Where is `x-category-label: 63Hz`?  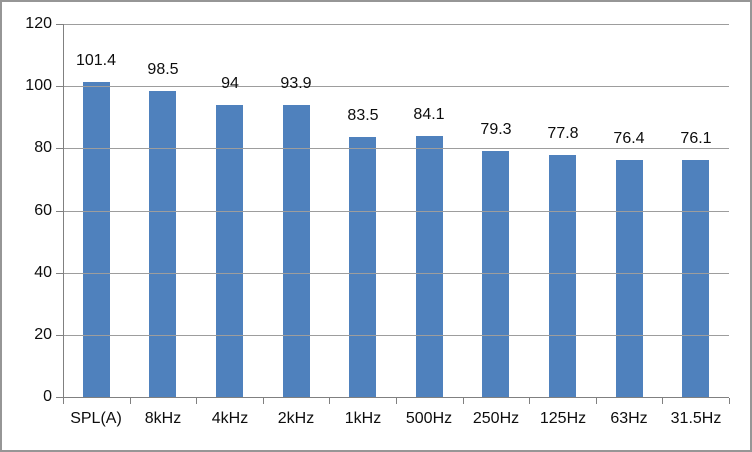 x-category-label: 63Hz is located at coordinates (629, 418).